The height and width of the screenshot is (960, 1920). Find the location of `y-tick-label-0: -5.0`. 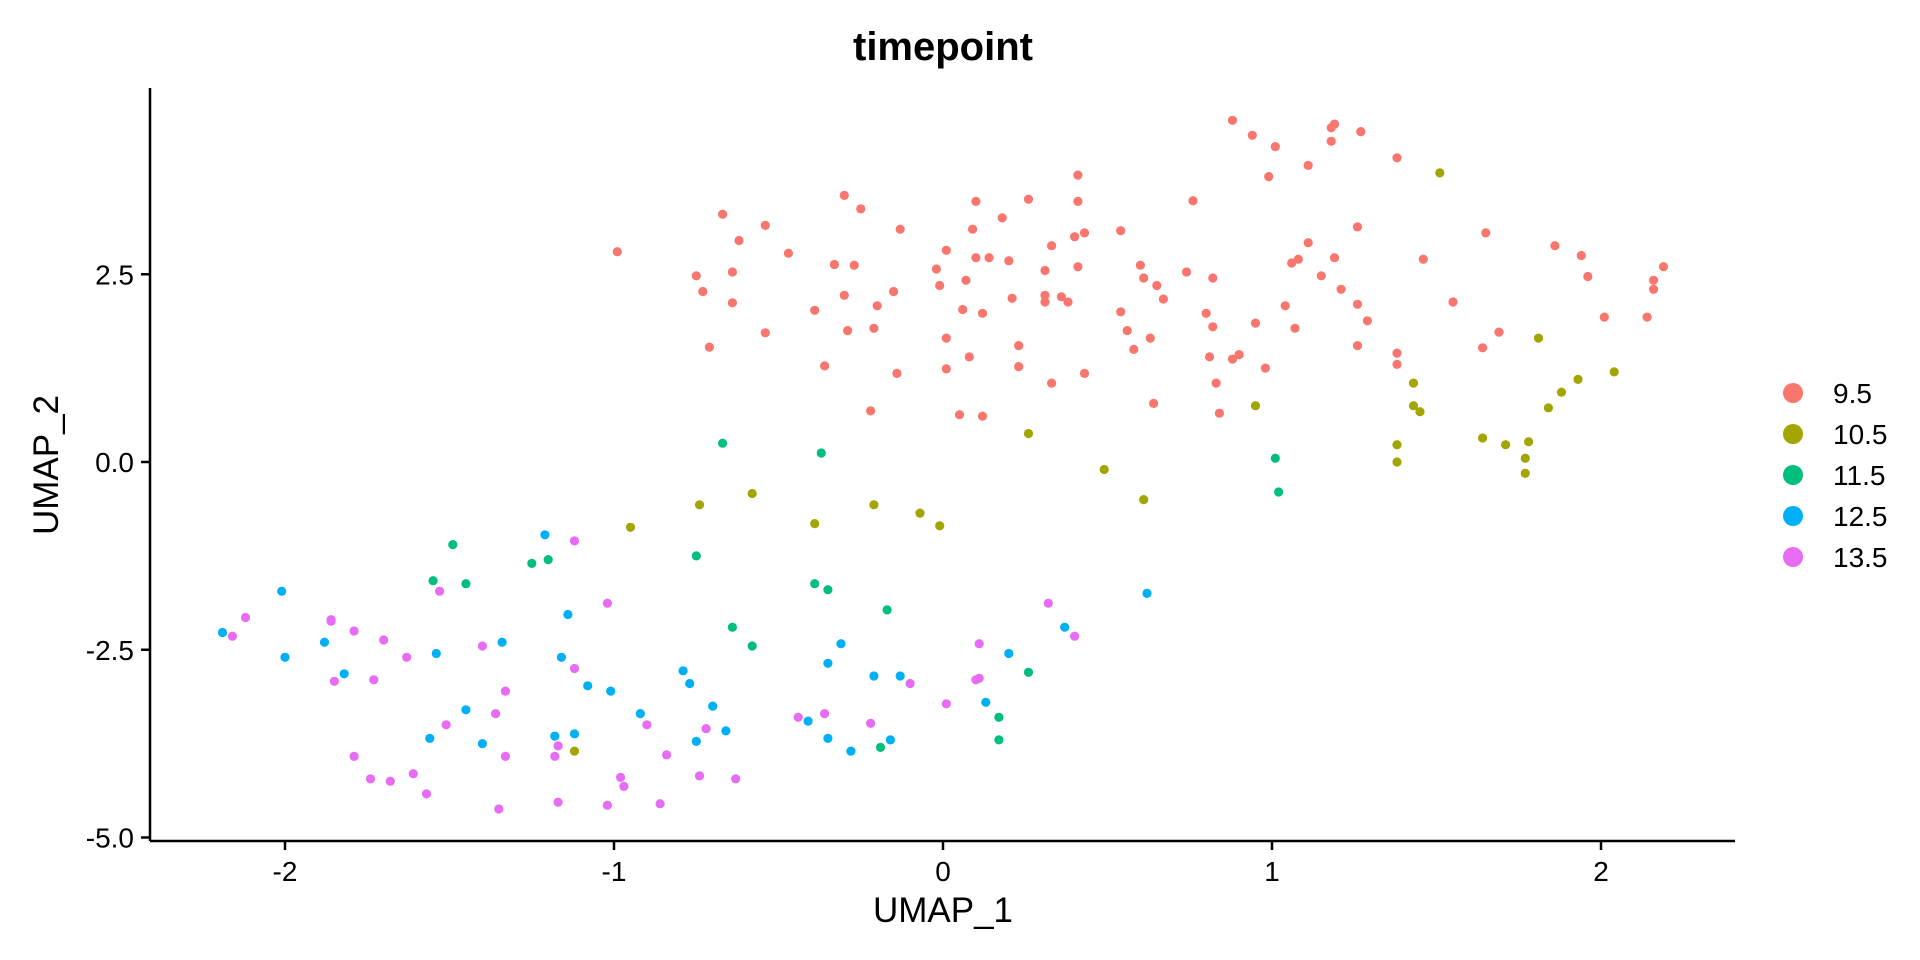

y-tick-label-0: -5.0 is located at coordinates (110, 838).